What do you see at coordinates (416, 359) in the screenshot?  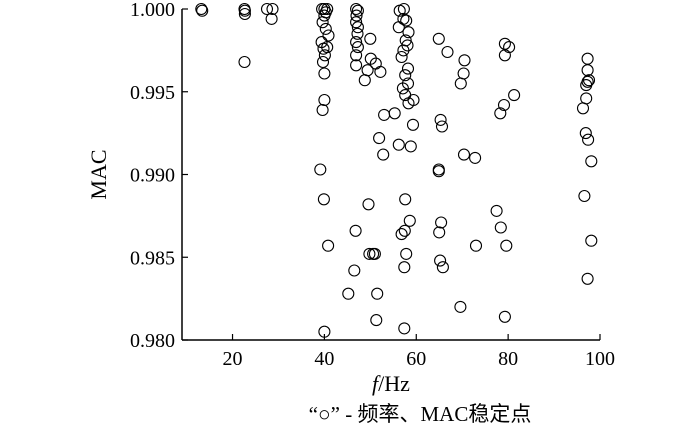 I see `x-tick-label: 60` at bounding box center [416, 359].